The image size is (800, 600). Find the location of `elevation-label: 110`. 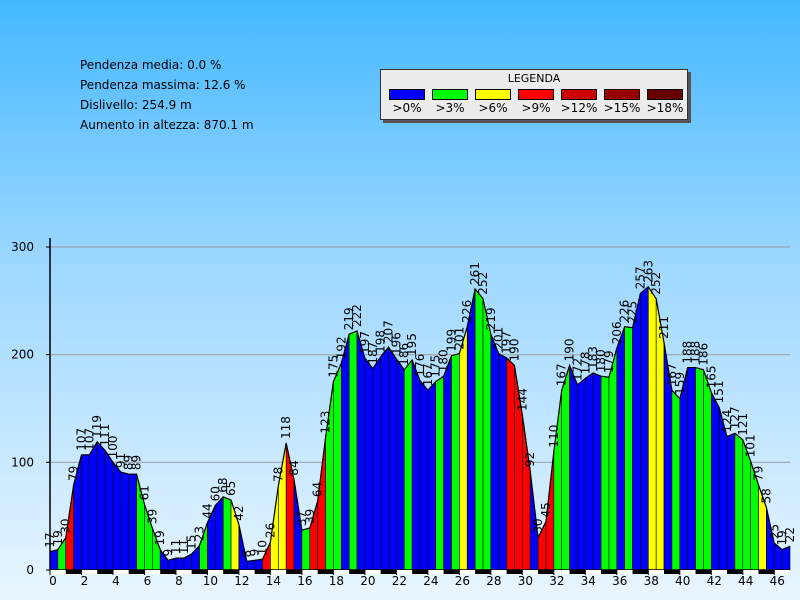

elevation-label: 110 is located at coordinates (554, 436).